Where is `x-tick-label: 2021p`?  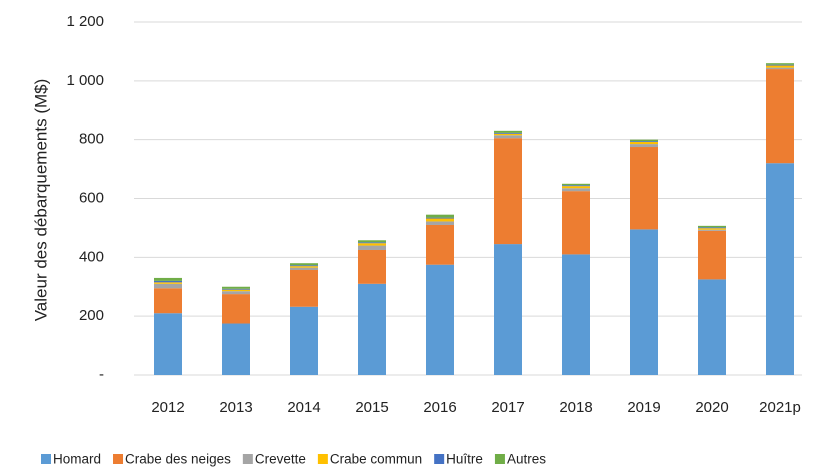
x-tick-label: 2021p is located at coordinates (780, 407).